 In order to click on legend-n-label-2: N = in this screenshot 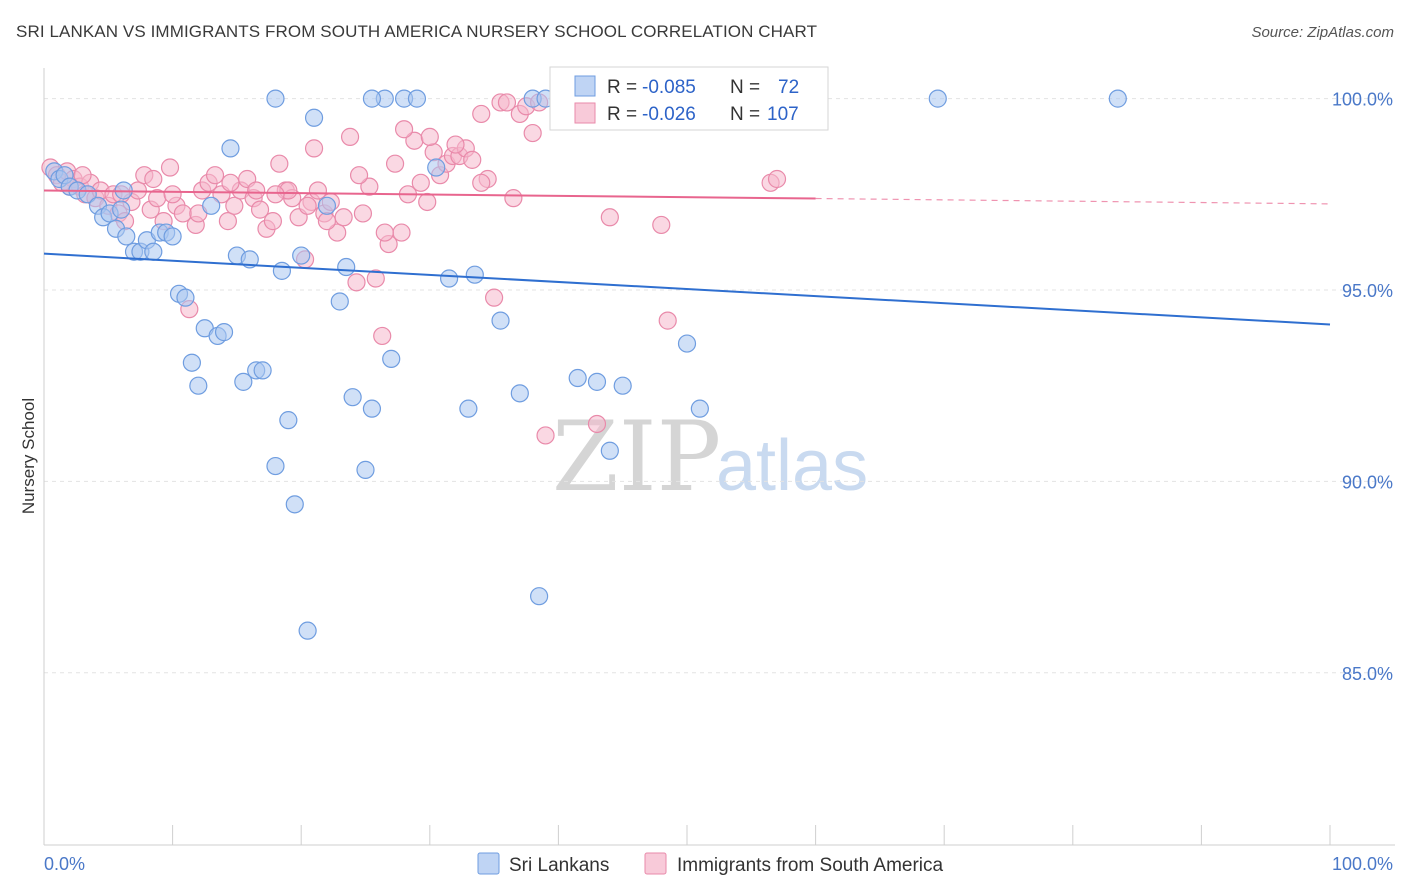, I will do `click(745, 114)`.